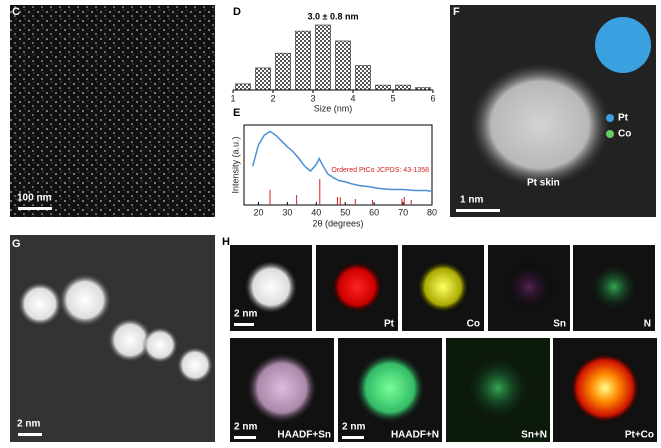 The height and width of the screenshot is (448, 661). Describe the element at coordinates (403, 212) in the screenshot. I see `x-tick-label: 70` at that location.